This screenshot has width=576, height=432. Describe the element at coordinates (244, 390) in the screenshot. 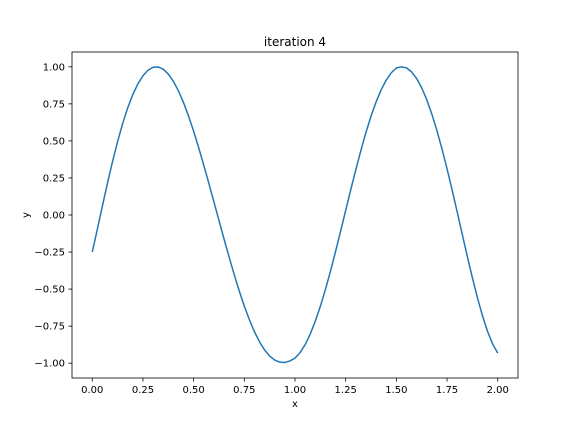

I see `x-tick-label: 0.75` at that location.